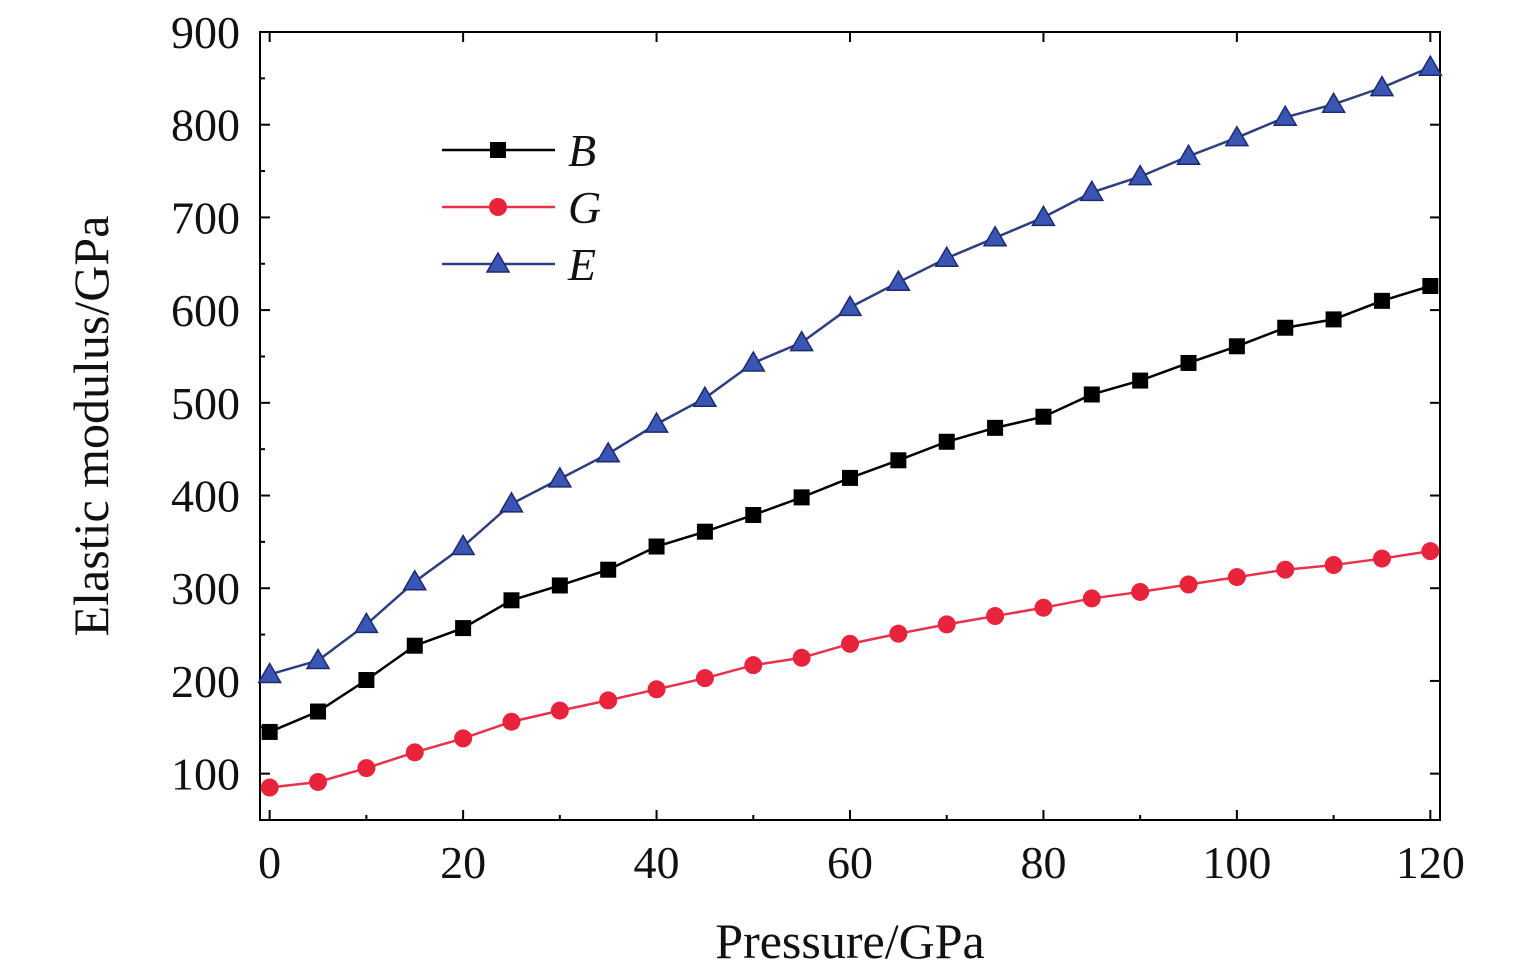 Image resolution: width=1535 pixels, height=973 pixels. I want to click on y-tick-label: 200, so click(205, 681).